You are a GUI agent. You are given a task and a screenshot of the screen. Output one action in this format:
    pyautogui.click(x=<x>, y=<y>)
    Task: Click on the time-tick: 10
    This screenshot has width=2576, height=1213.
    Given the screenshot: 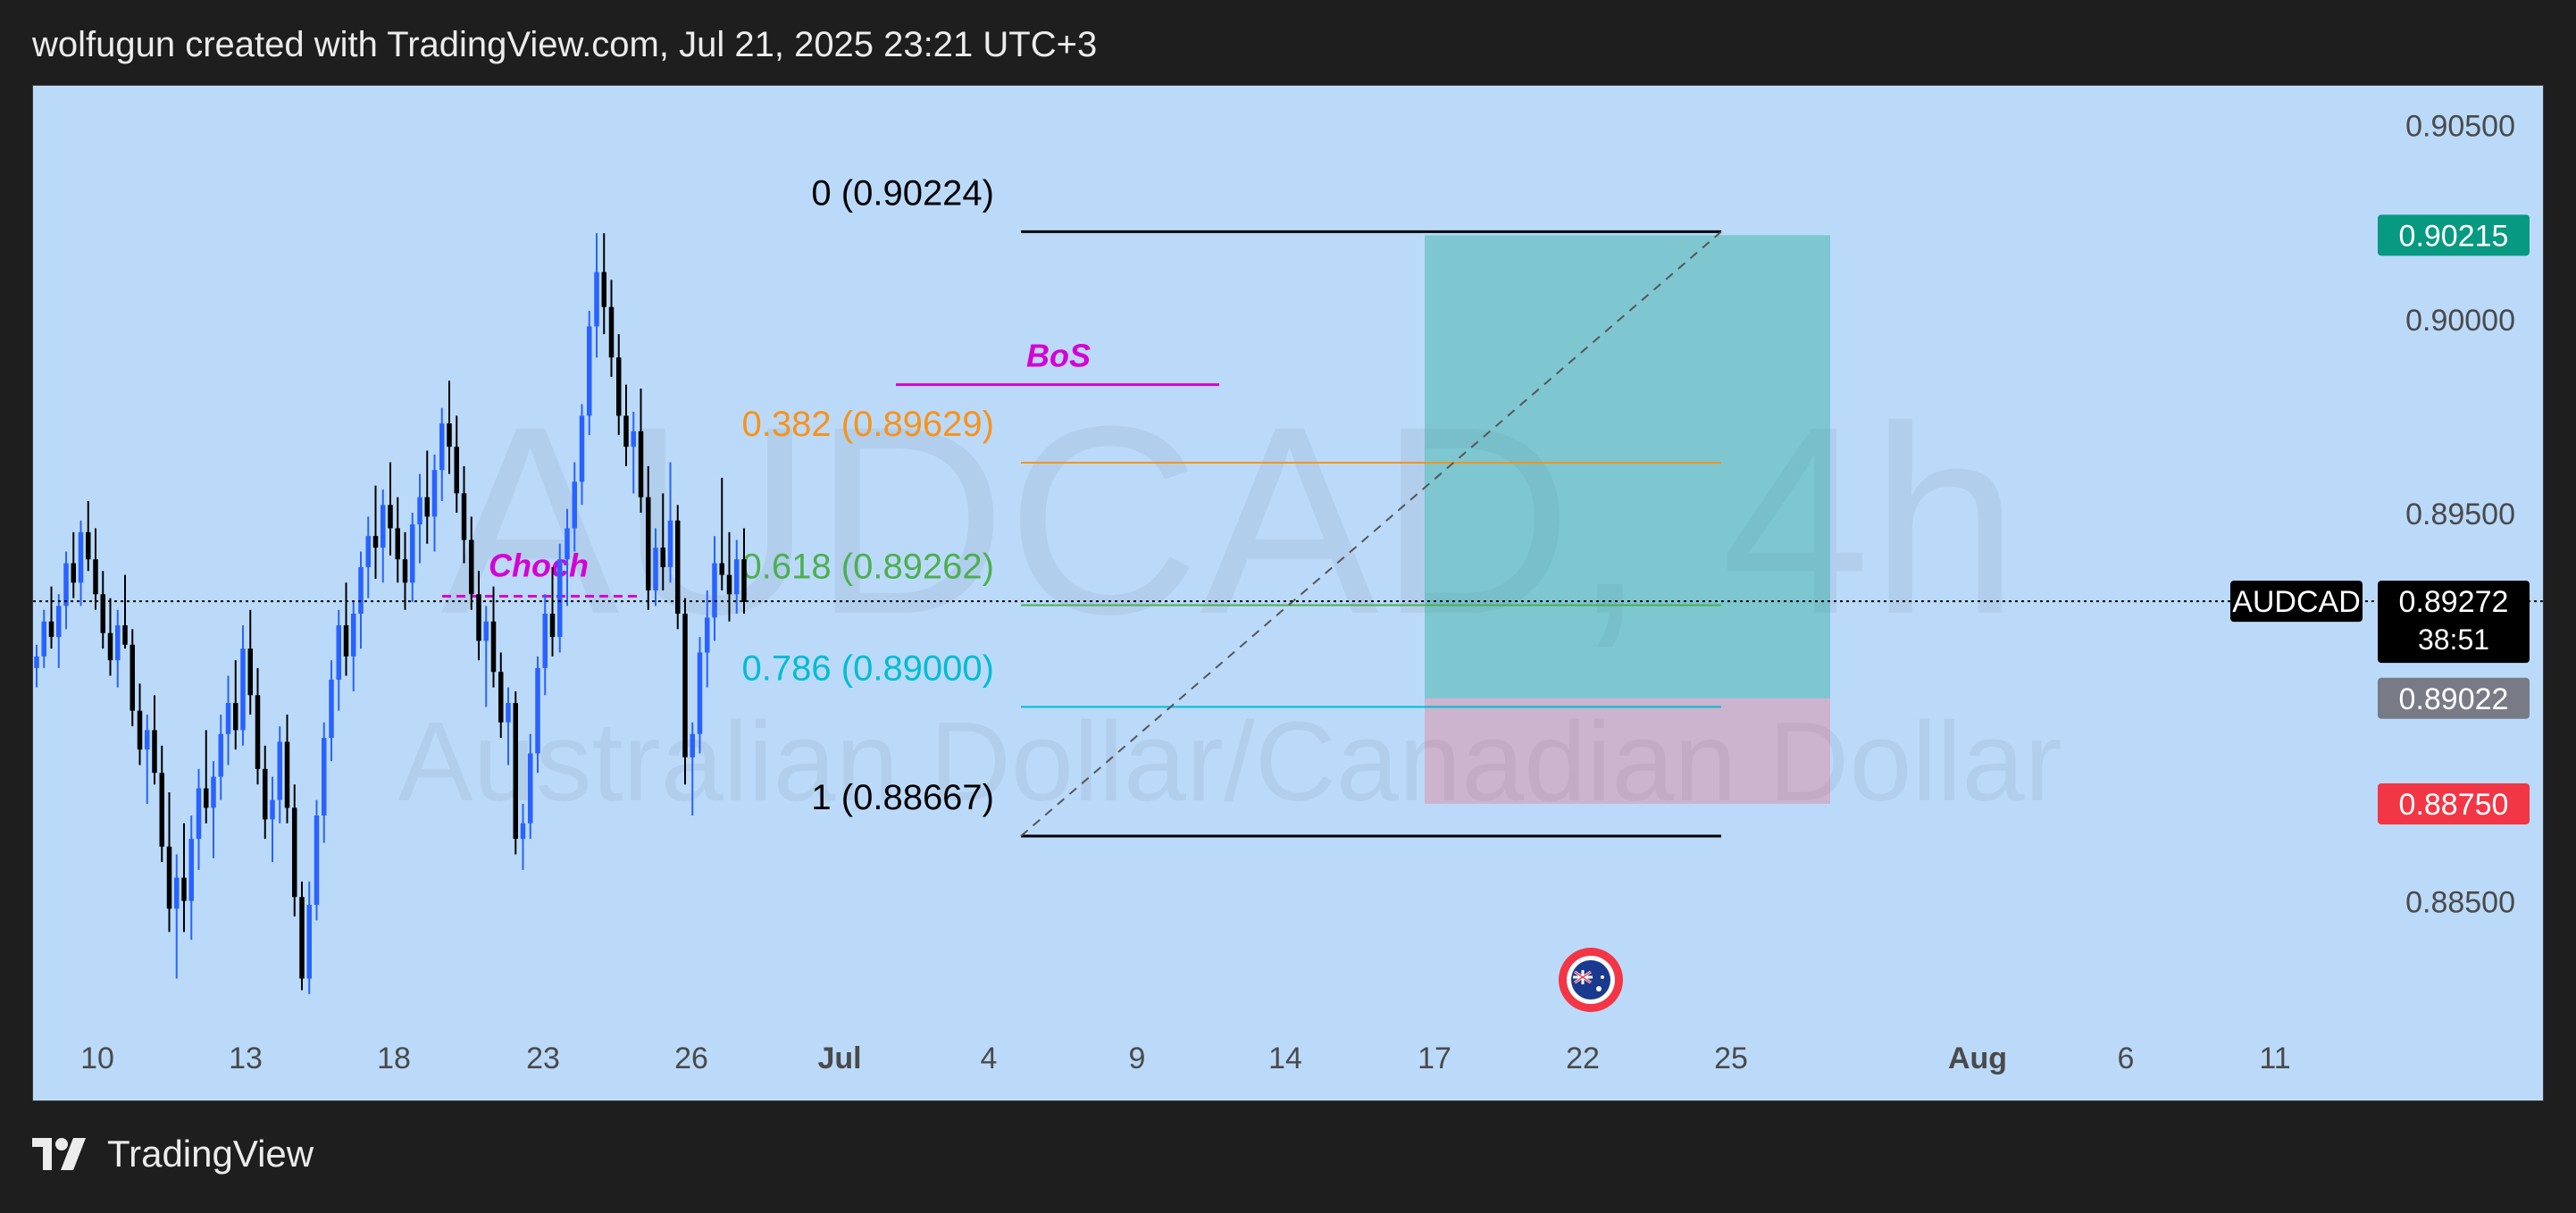 What is the action you would take?
    pyautogui.click(x=97, y=1058)
    